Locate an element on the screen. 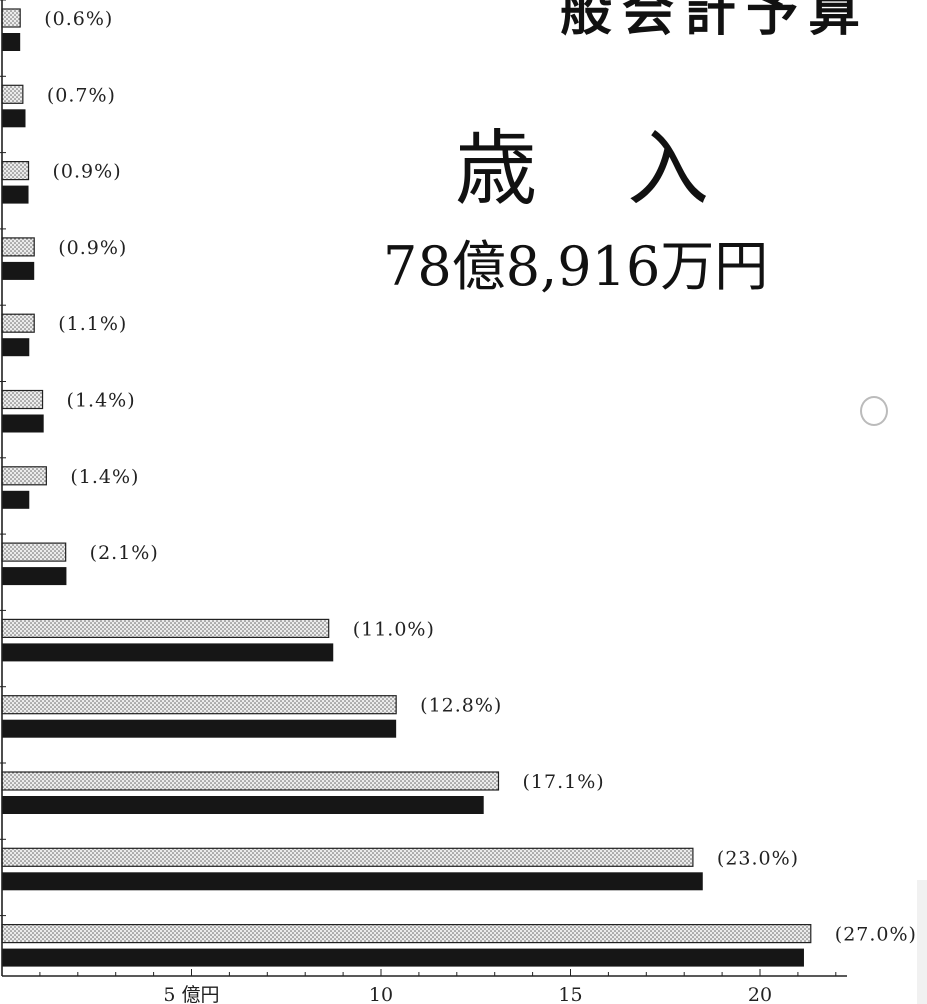 The height and width of the screenshot is (1004, 927). share-label-6: (1.4%) is located at coordinates (101, 401).